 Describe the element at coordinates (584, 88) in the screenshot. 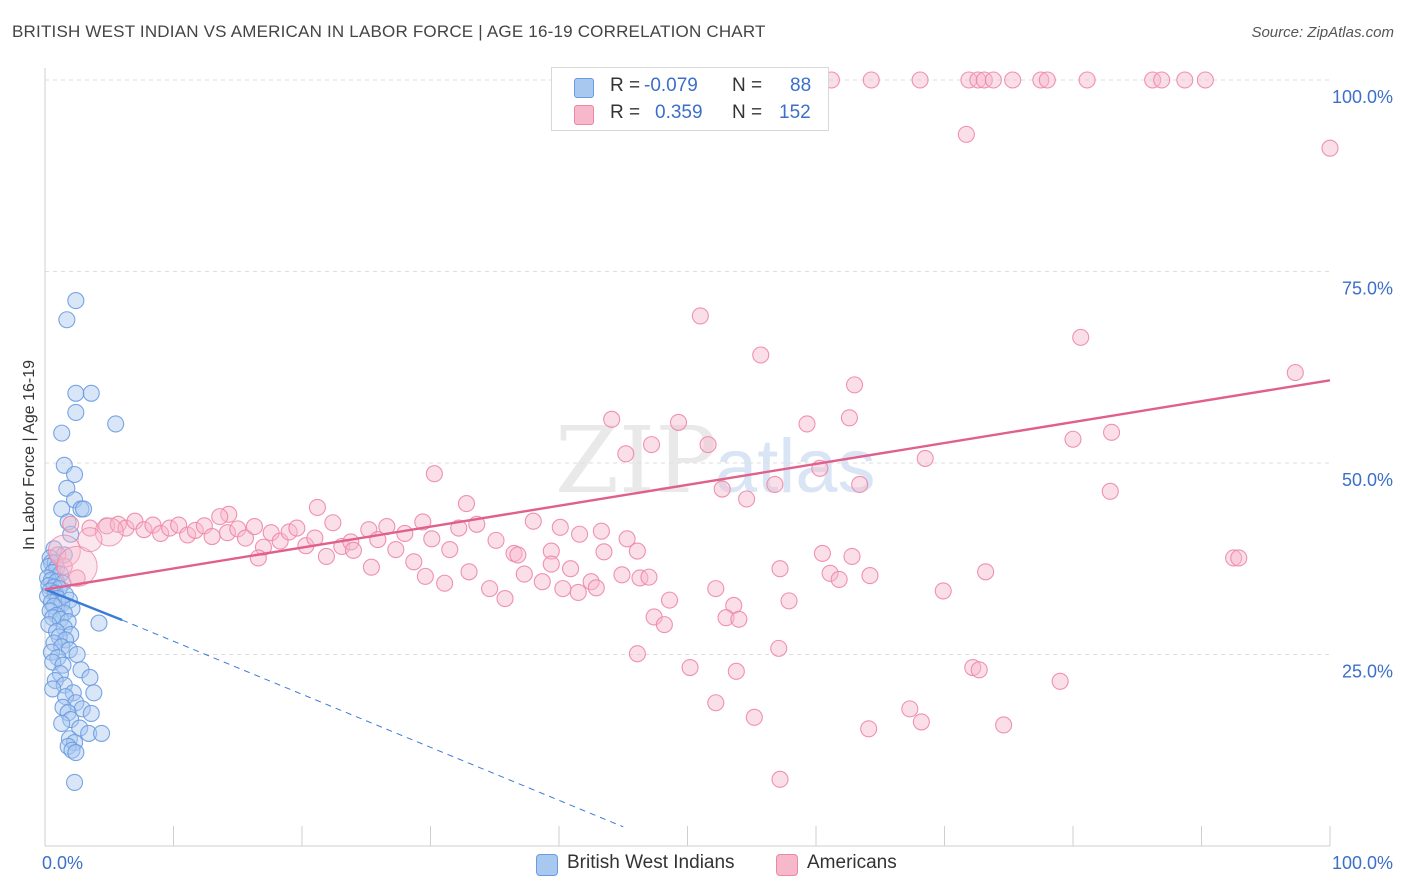

I see `legend-swatch-blue` at that location.